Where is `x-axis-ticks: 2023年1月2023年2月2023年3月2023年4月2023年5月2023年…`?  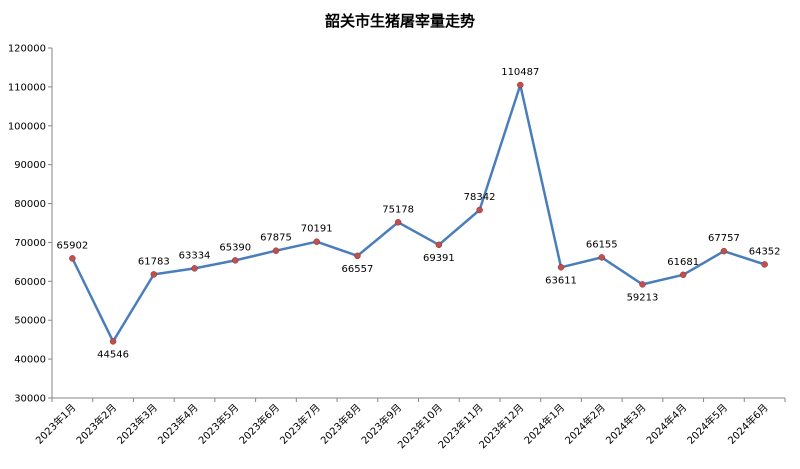
x-axis-ticks: 2023年1月2023年2月2023年3月2023年4月2023年5月2023年… is located at coordinates (409, 424).